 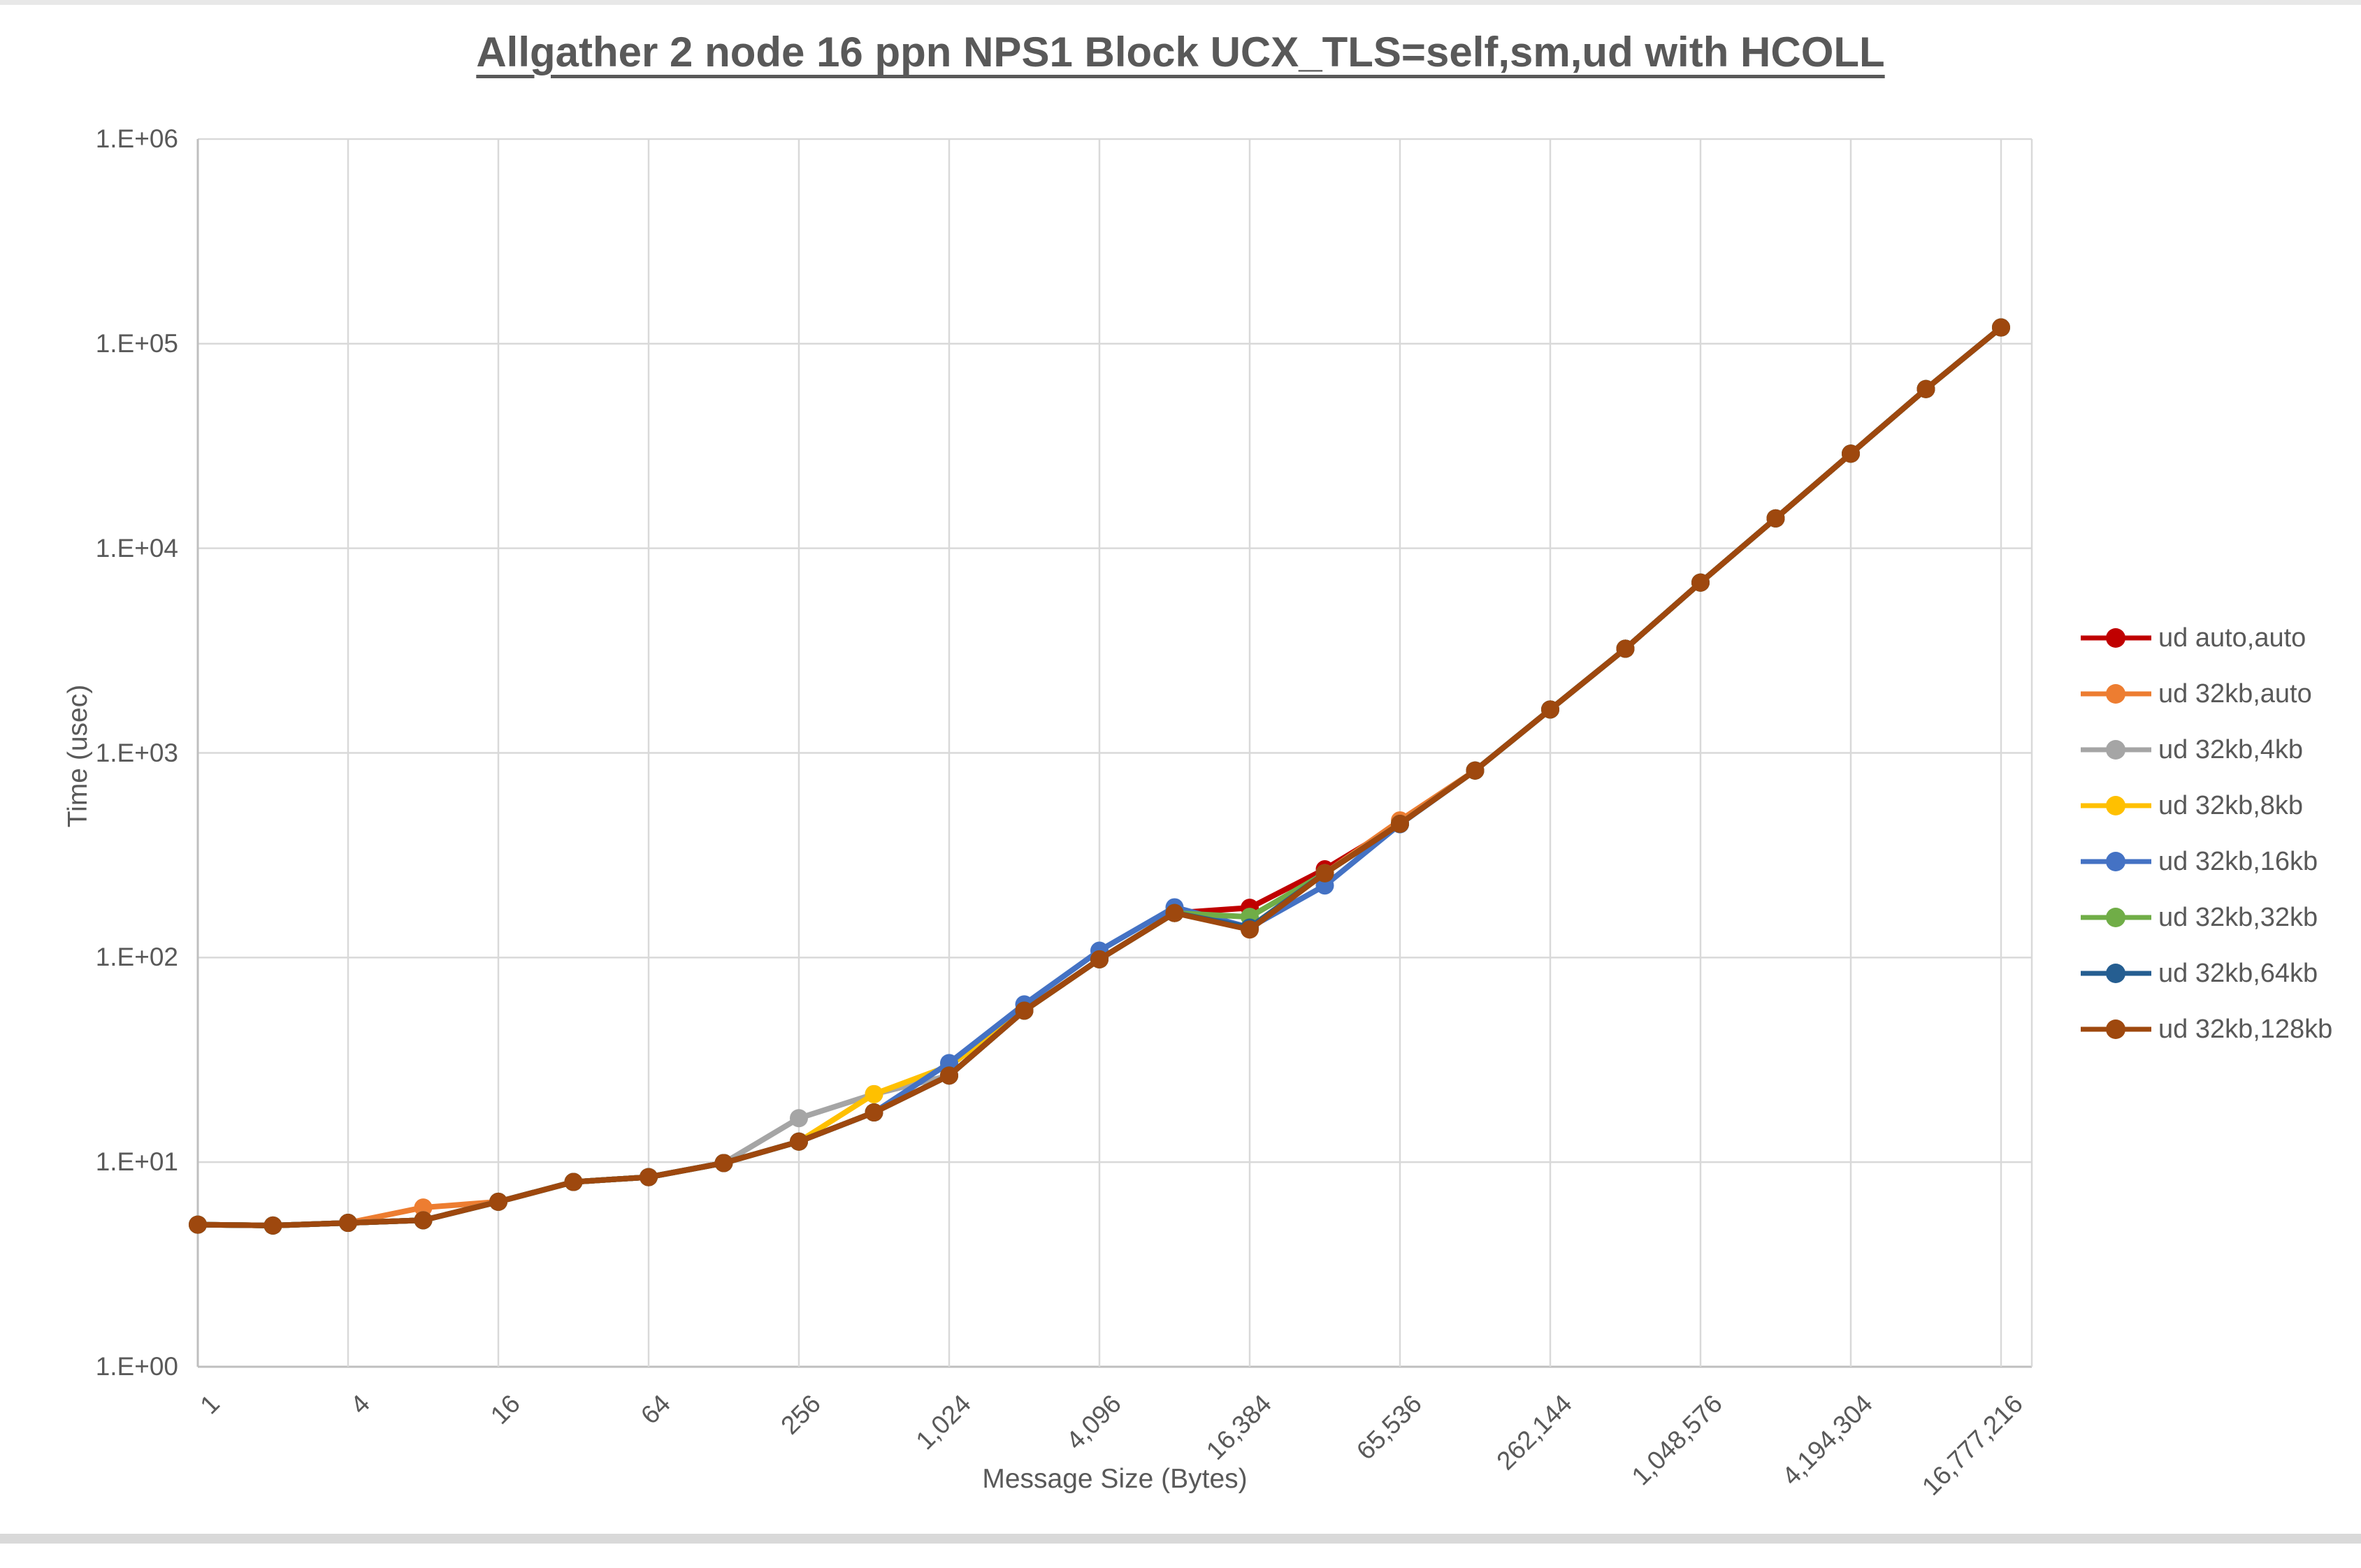 I want to click on legend-item-ud-32kb-4kb: ud 32kb,4kb, so click(x=2205, y=750).